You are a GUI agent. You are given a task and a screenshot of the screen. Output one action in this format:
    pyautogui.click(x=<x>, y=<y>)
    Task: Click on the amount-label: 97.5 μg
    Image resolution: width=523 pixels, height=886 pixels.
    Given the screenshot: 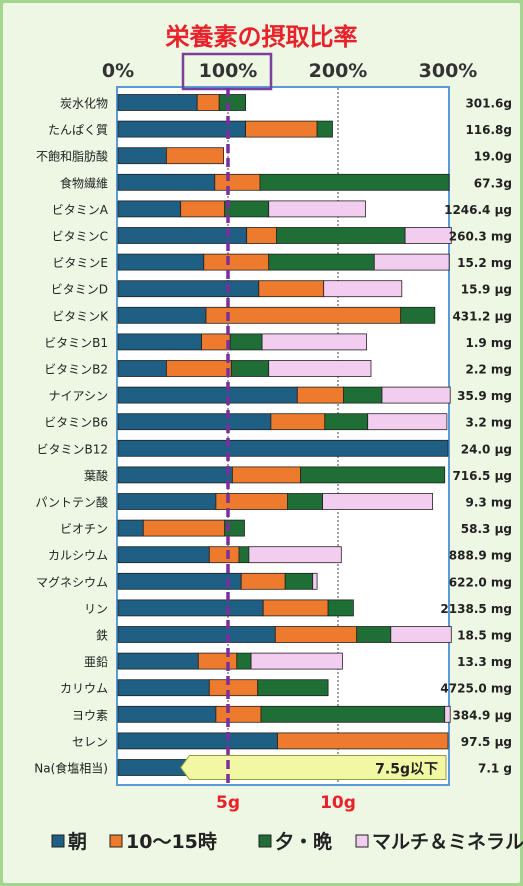 What is the action you would take?
    pyautogui.click(x=486, y=742)
    